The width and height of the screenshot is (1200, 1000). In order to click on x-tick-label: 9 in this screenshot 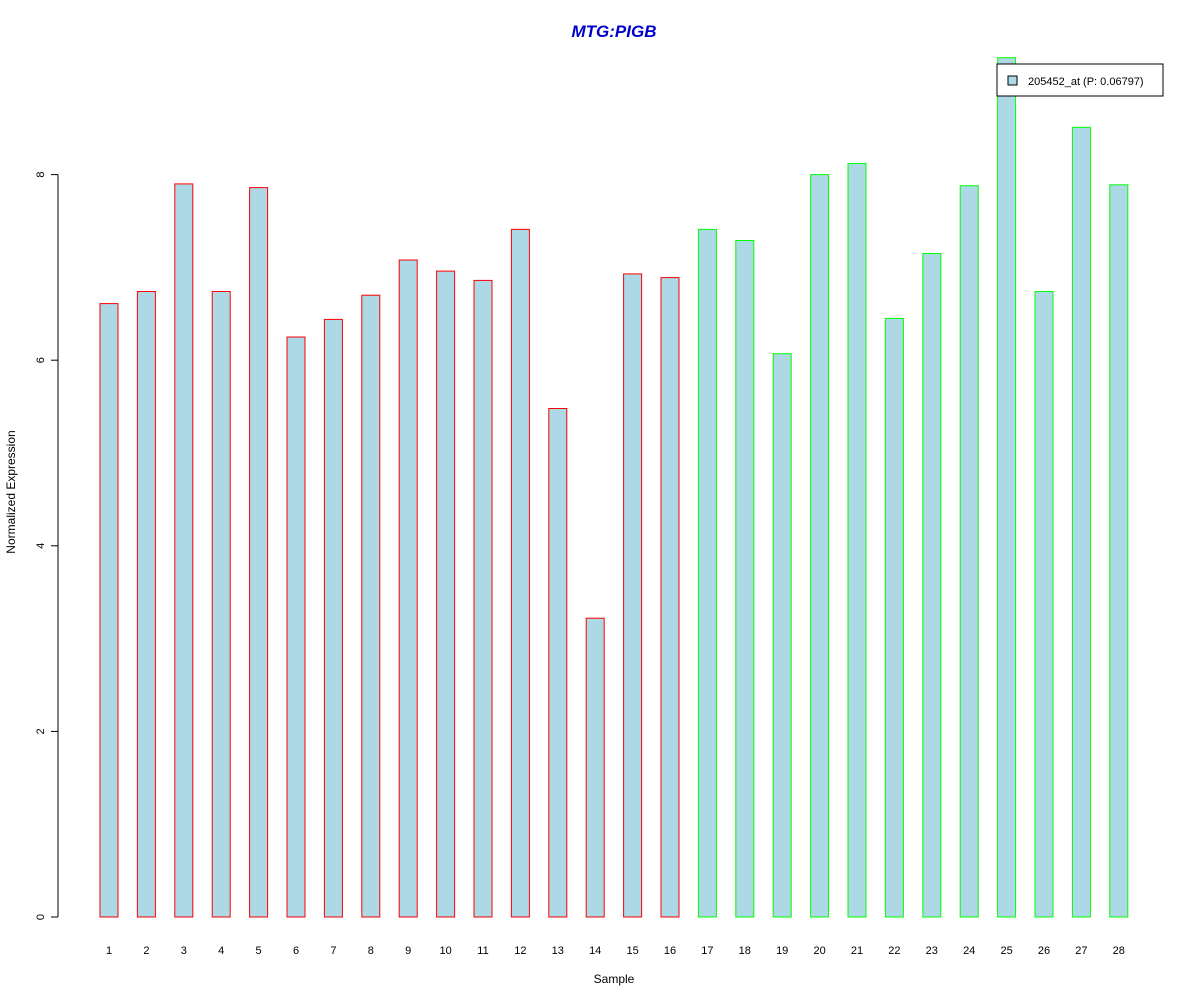, I will do `click(408, 951)`.